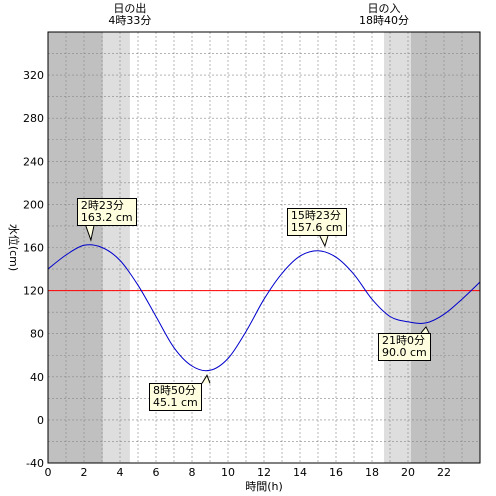  Describe the element at coordinates (174, 391) in the screenshot. I see `callout-time: 8時50分` at that location.